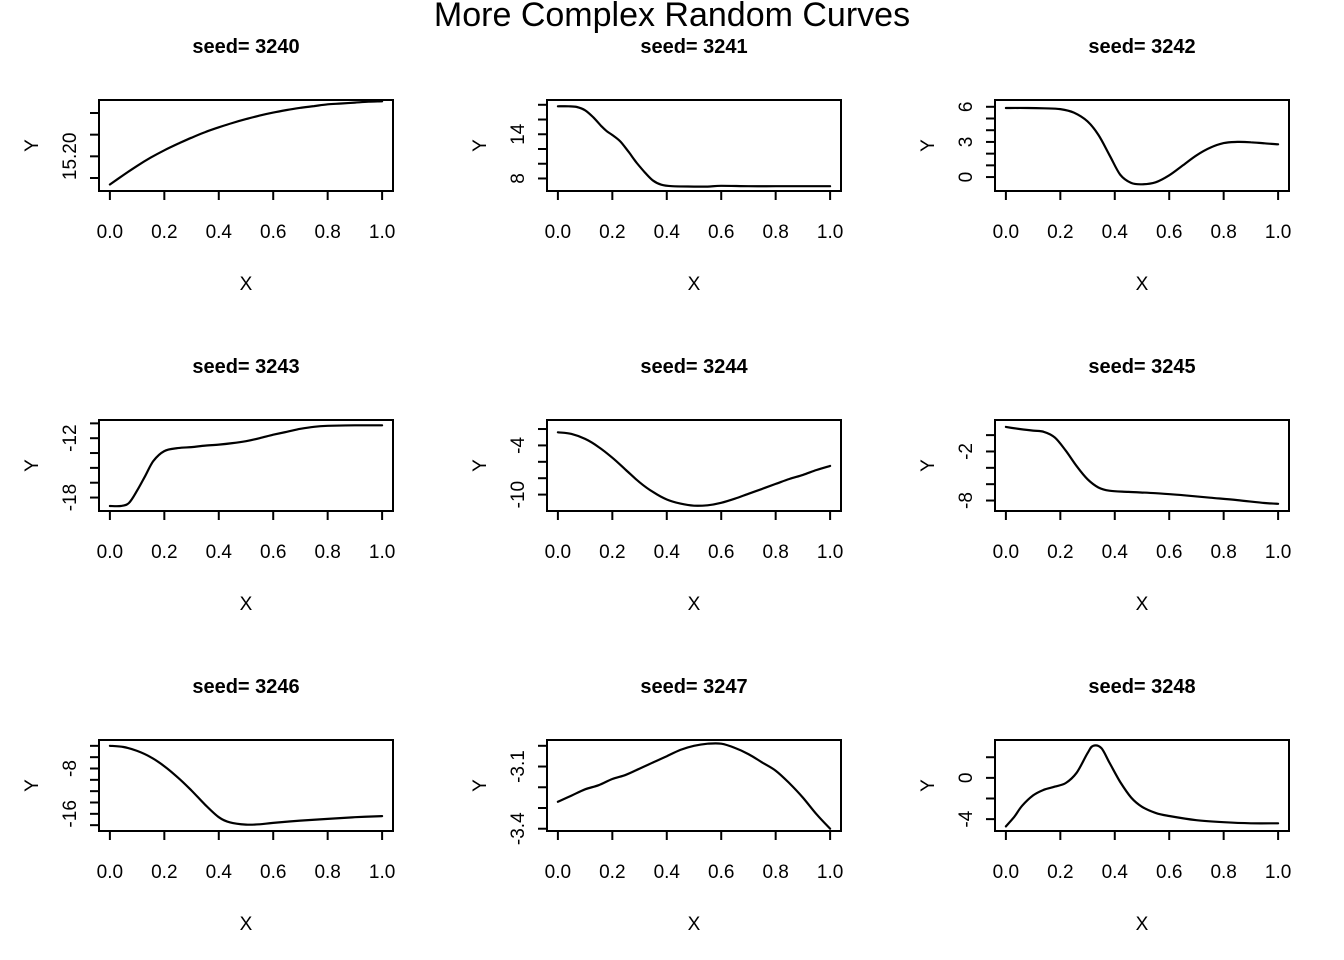 The image size is (1344, 960). I want to click on subplot-3245: seed= 3245 0.0 0.2 0.4 0.6 0.8 1.0 -8 -2 X Y, so click(1104, 485).